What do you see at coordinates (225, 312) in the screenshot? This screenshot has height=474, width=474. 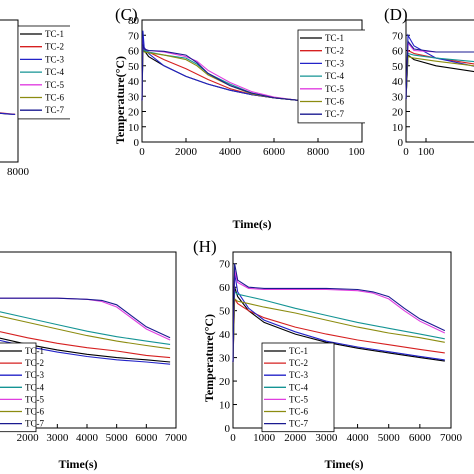 I see `y-tick-label: 50` at bounding box center [225, 312].